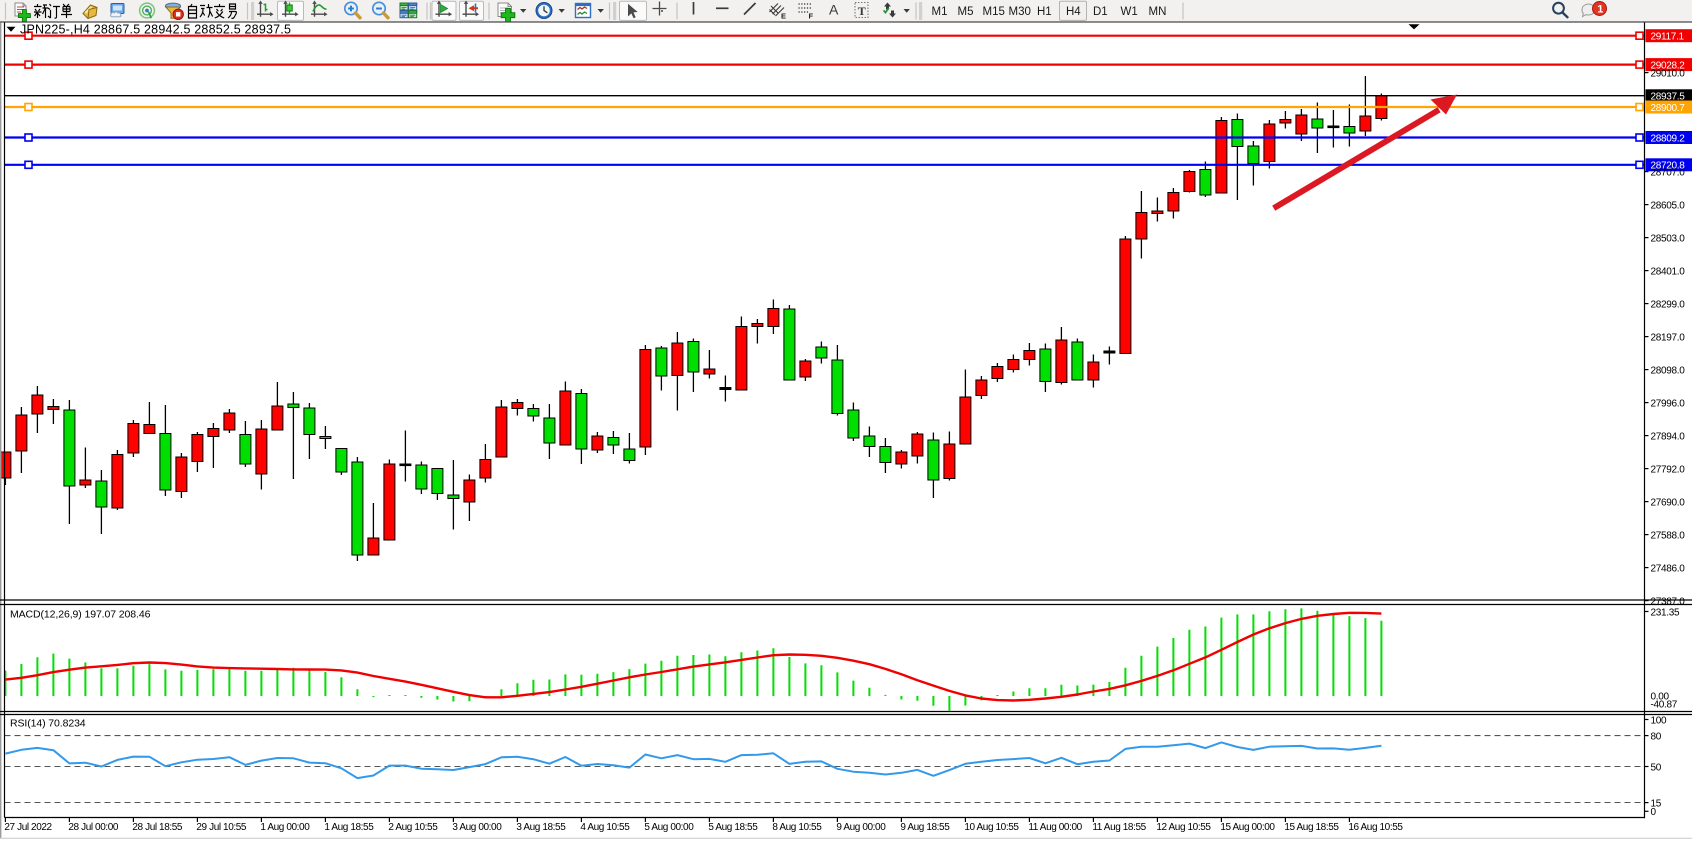 The image size is (1692, 846). What do you see at coordinates (1119, 827) in the screenshot?
I see `svg-text: 11 Aug 18:55` at bounding box center [1119, 827].